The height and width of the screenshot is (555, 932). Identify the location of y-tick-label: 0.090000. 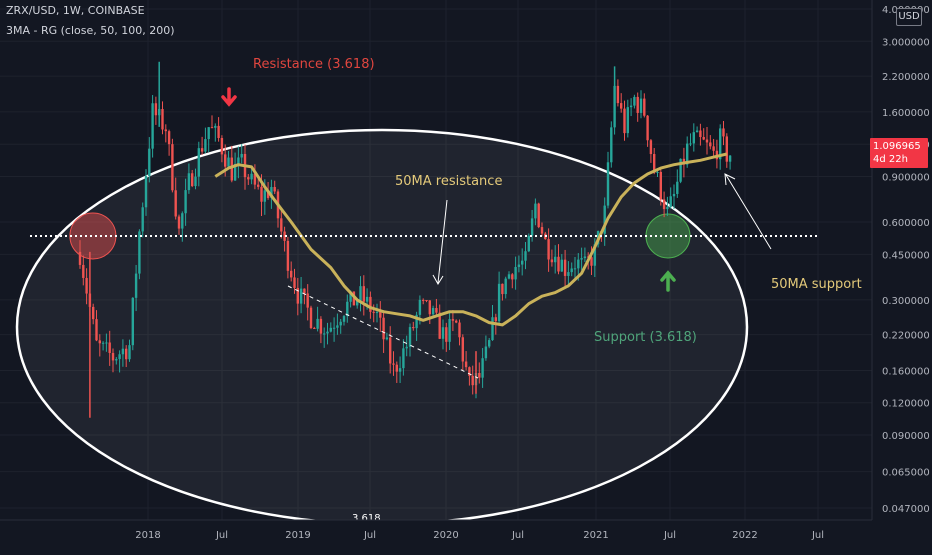
(906, 436).